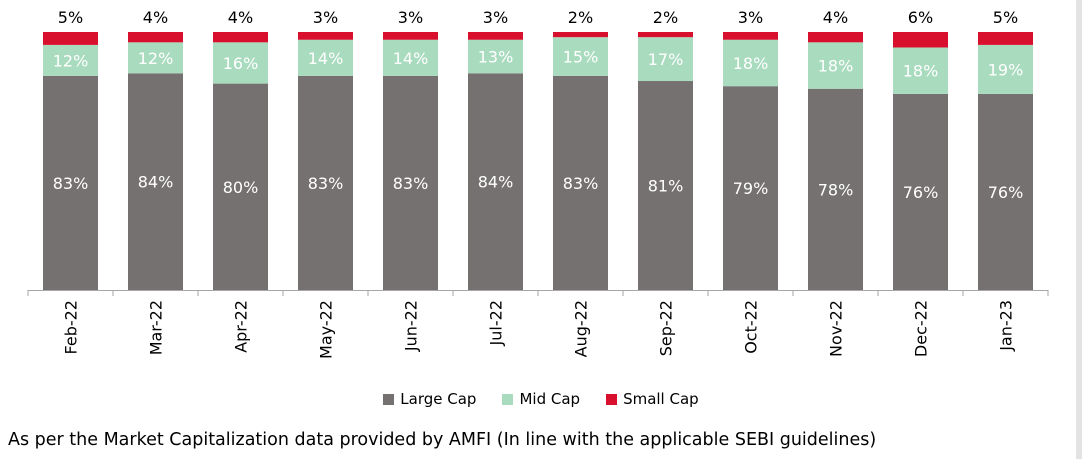 This screenshot has height=459, width=1082. I want to click on data-label-mid-cap-jul-22: 13%, so click(496, 57).